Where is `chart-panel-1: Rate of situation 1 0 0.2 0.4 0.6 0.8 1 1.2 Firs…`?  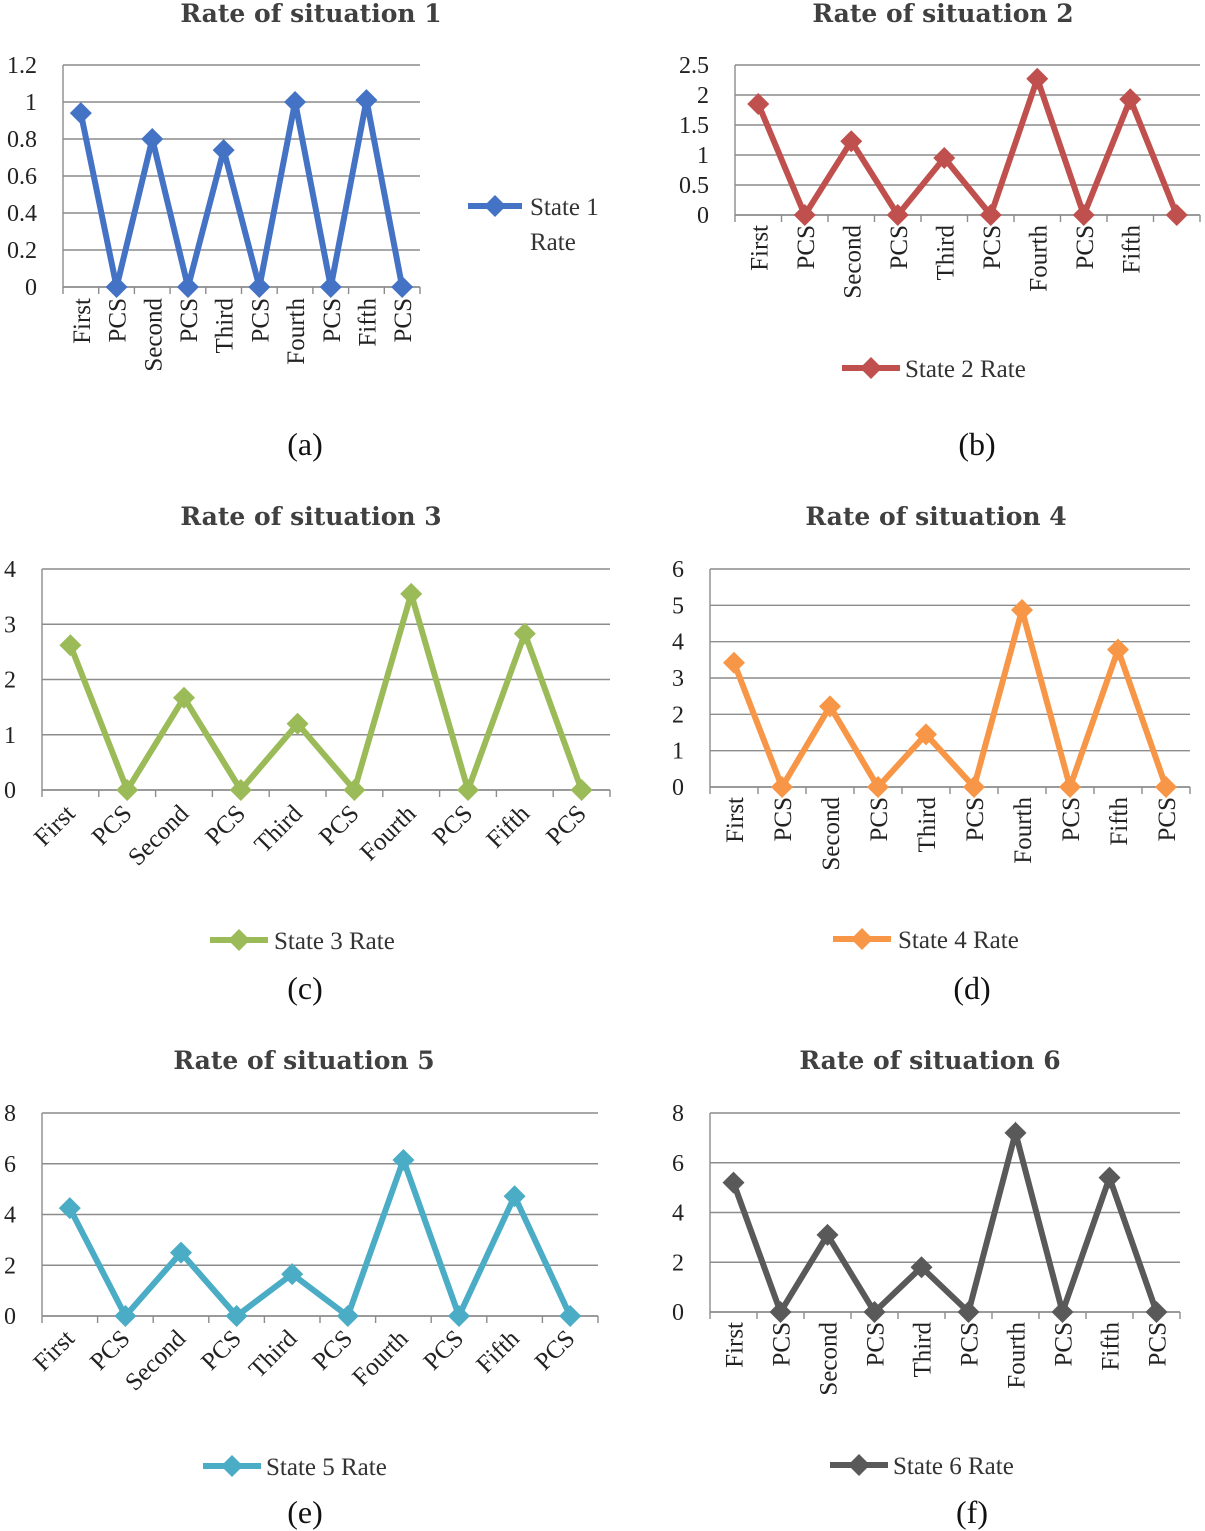 chart-panel-1: Rate of situation 1 0 0.2 0.4 0.6 0.8 1 1.2 Firs… is located at coordinates (303, 231).